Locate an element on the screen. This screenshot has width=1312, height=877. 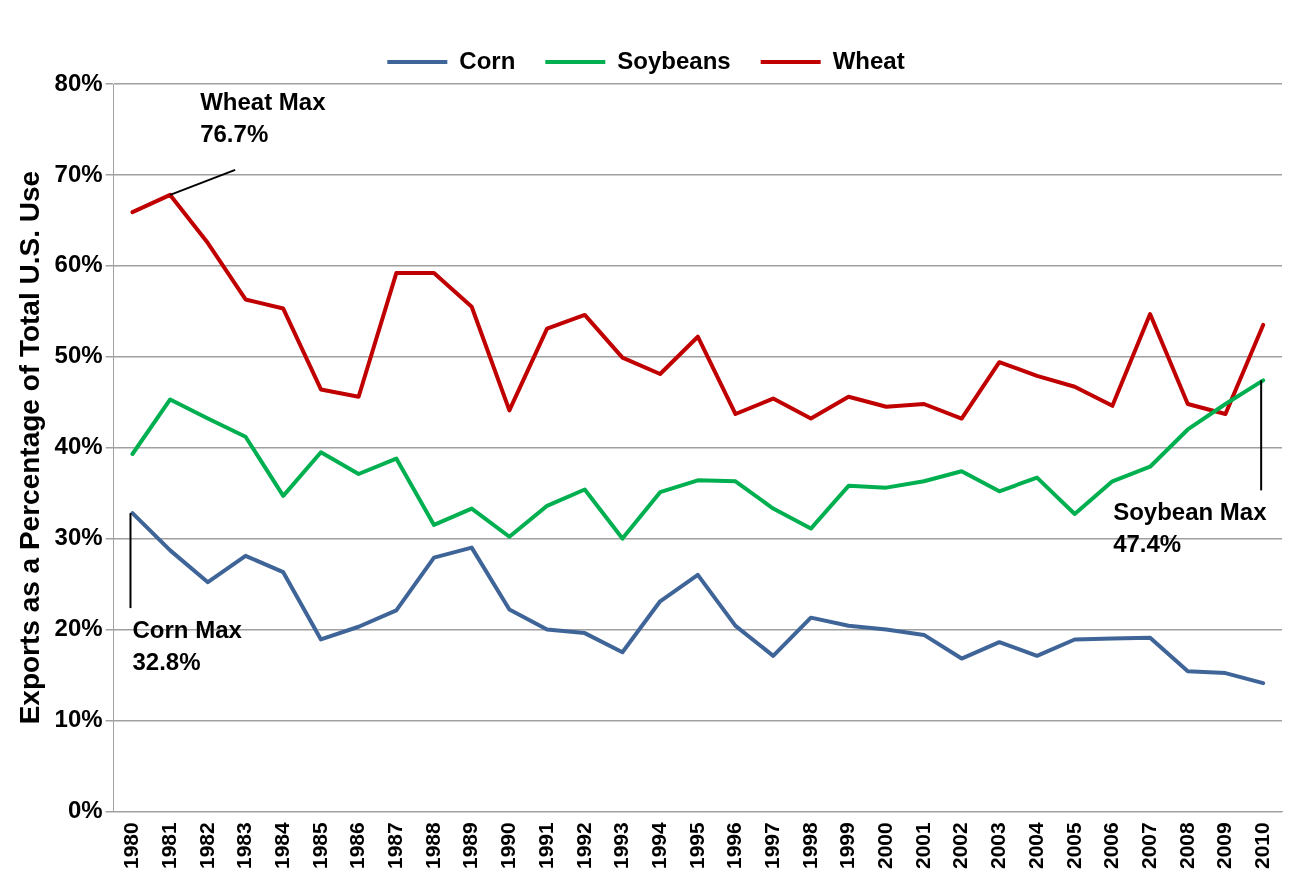
x-tick-label: 2006 is located at coordinates (1111, 845).